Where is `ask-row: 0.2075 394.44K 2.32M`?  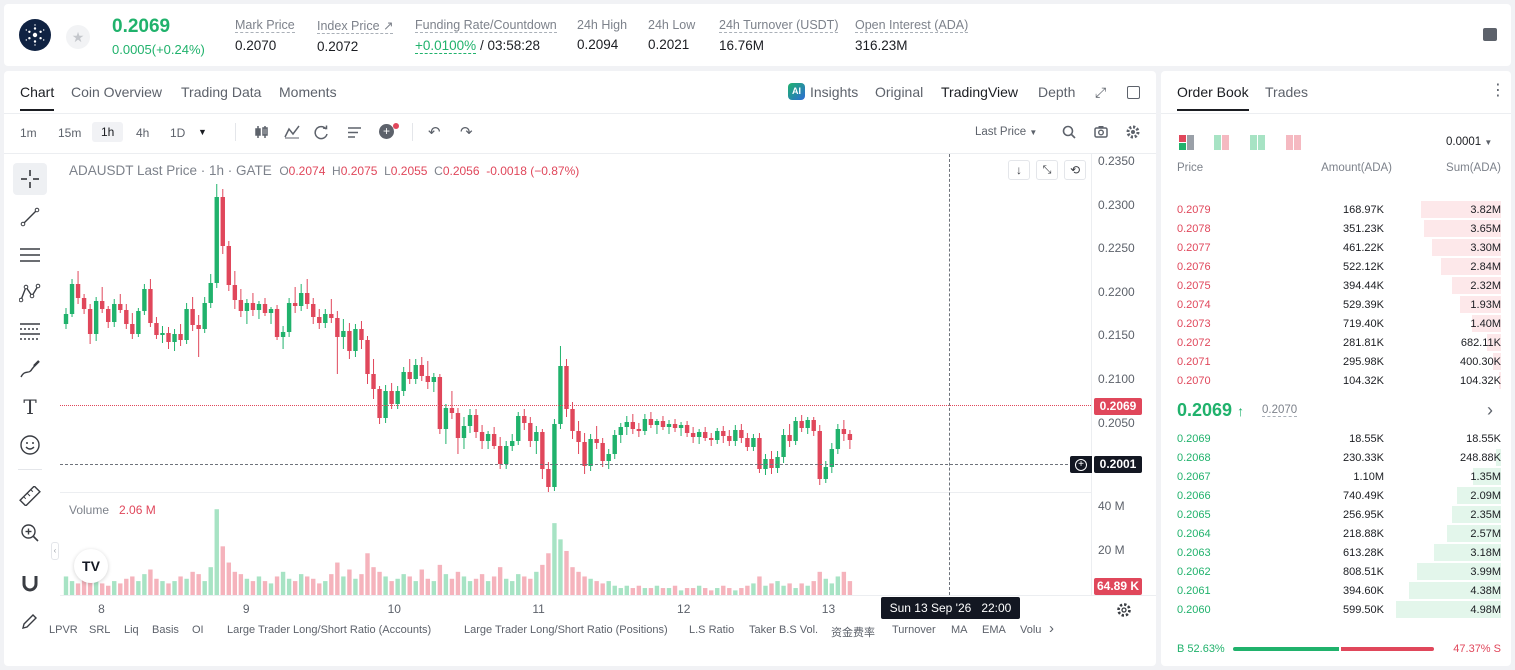
ask-row: 0.2075 394.44K 2.32M is located at coordinates (1336, 285).